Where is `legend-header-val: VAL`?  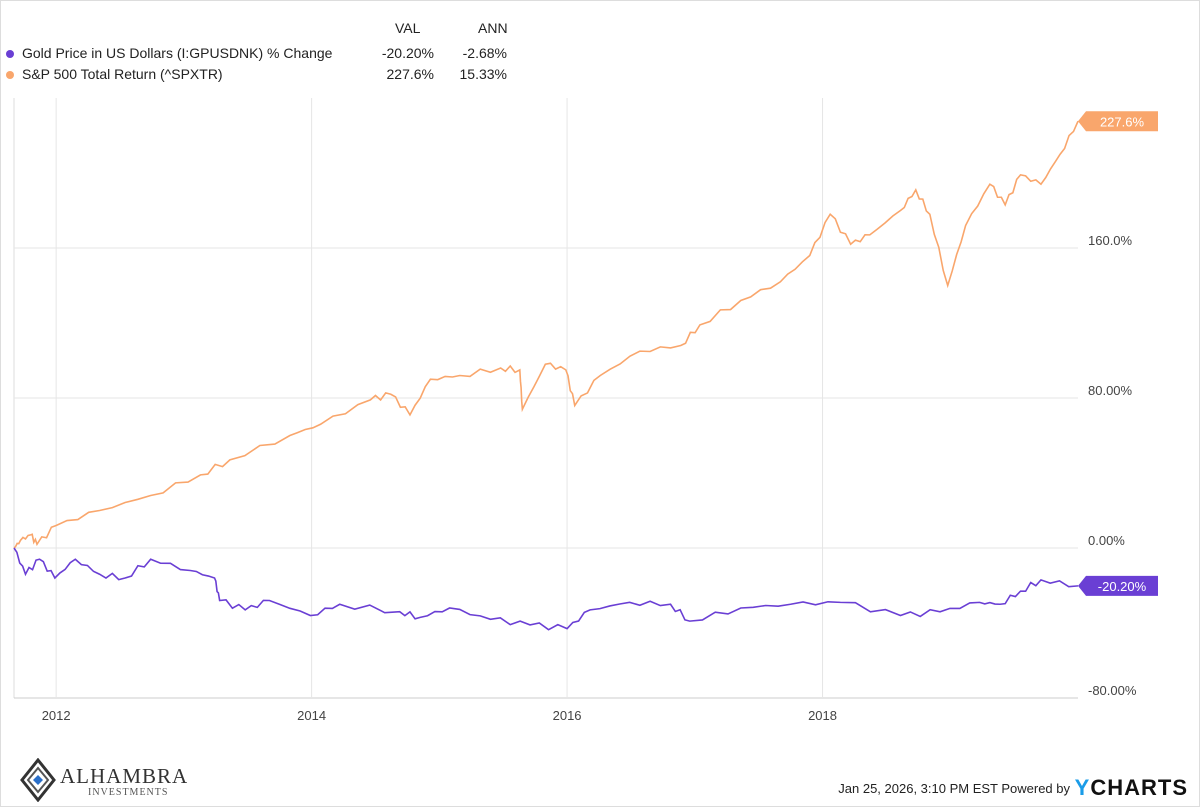 legend-header-val: VAL is located at coordinates (408, 28).